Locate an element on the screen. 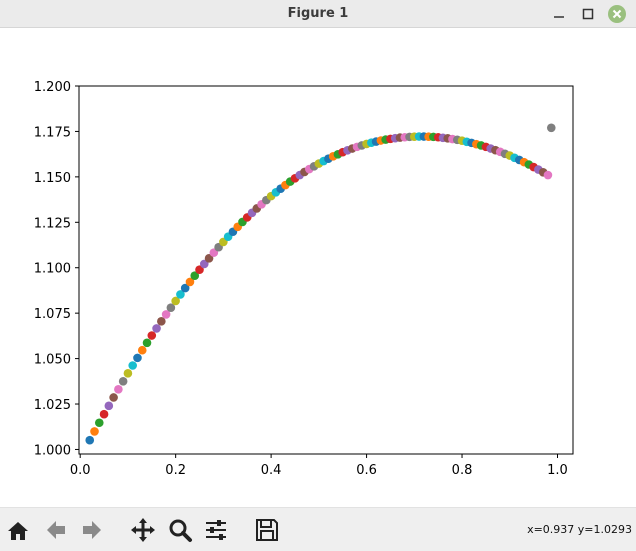 This screenshot has height=551, width=636. close-icon is located at coordinates (617, 14).